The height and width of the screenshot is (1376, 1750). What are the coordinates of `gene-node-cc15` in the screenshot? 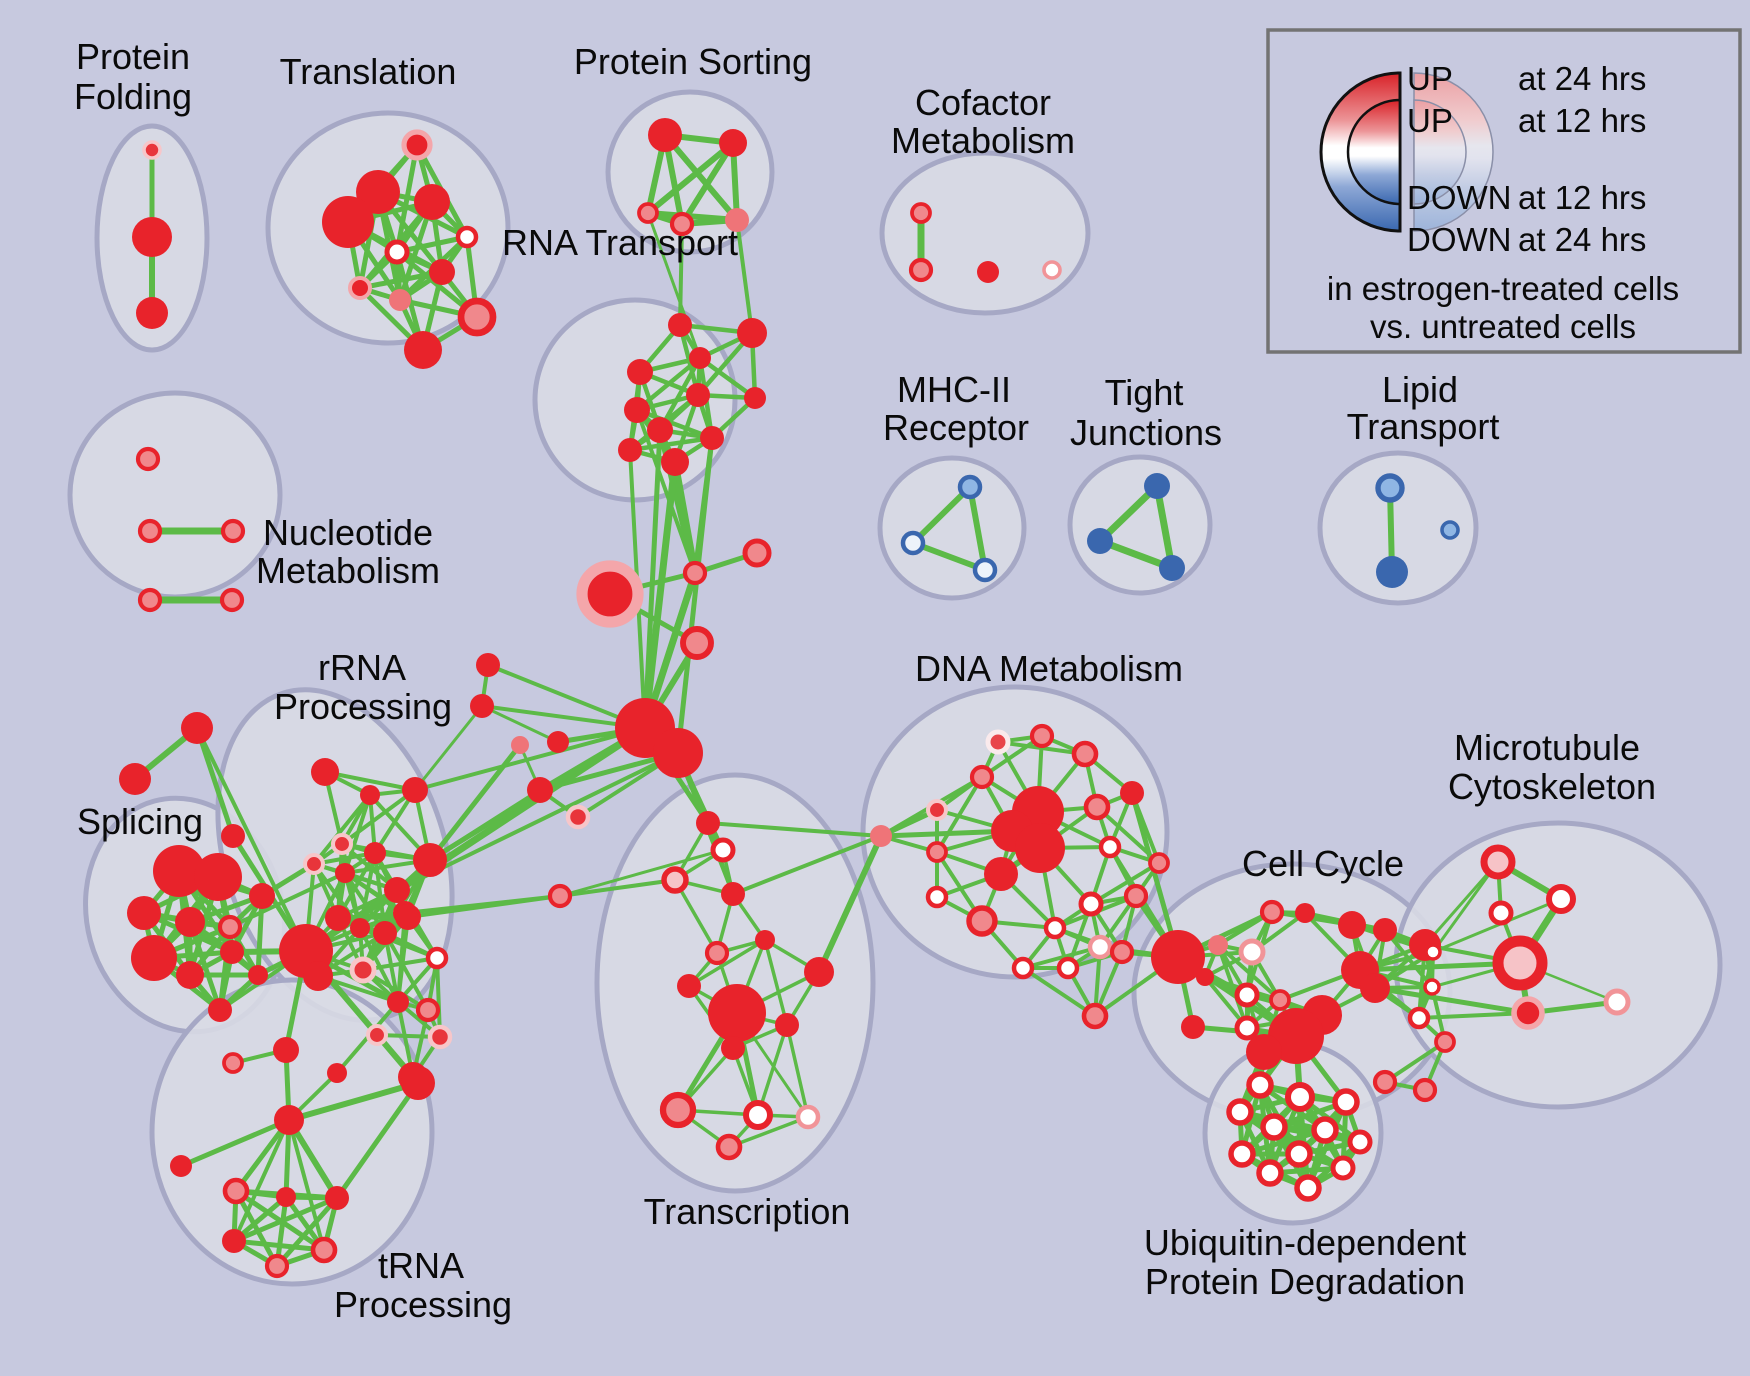 It's located at (1247, 1028).